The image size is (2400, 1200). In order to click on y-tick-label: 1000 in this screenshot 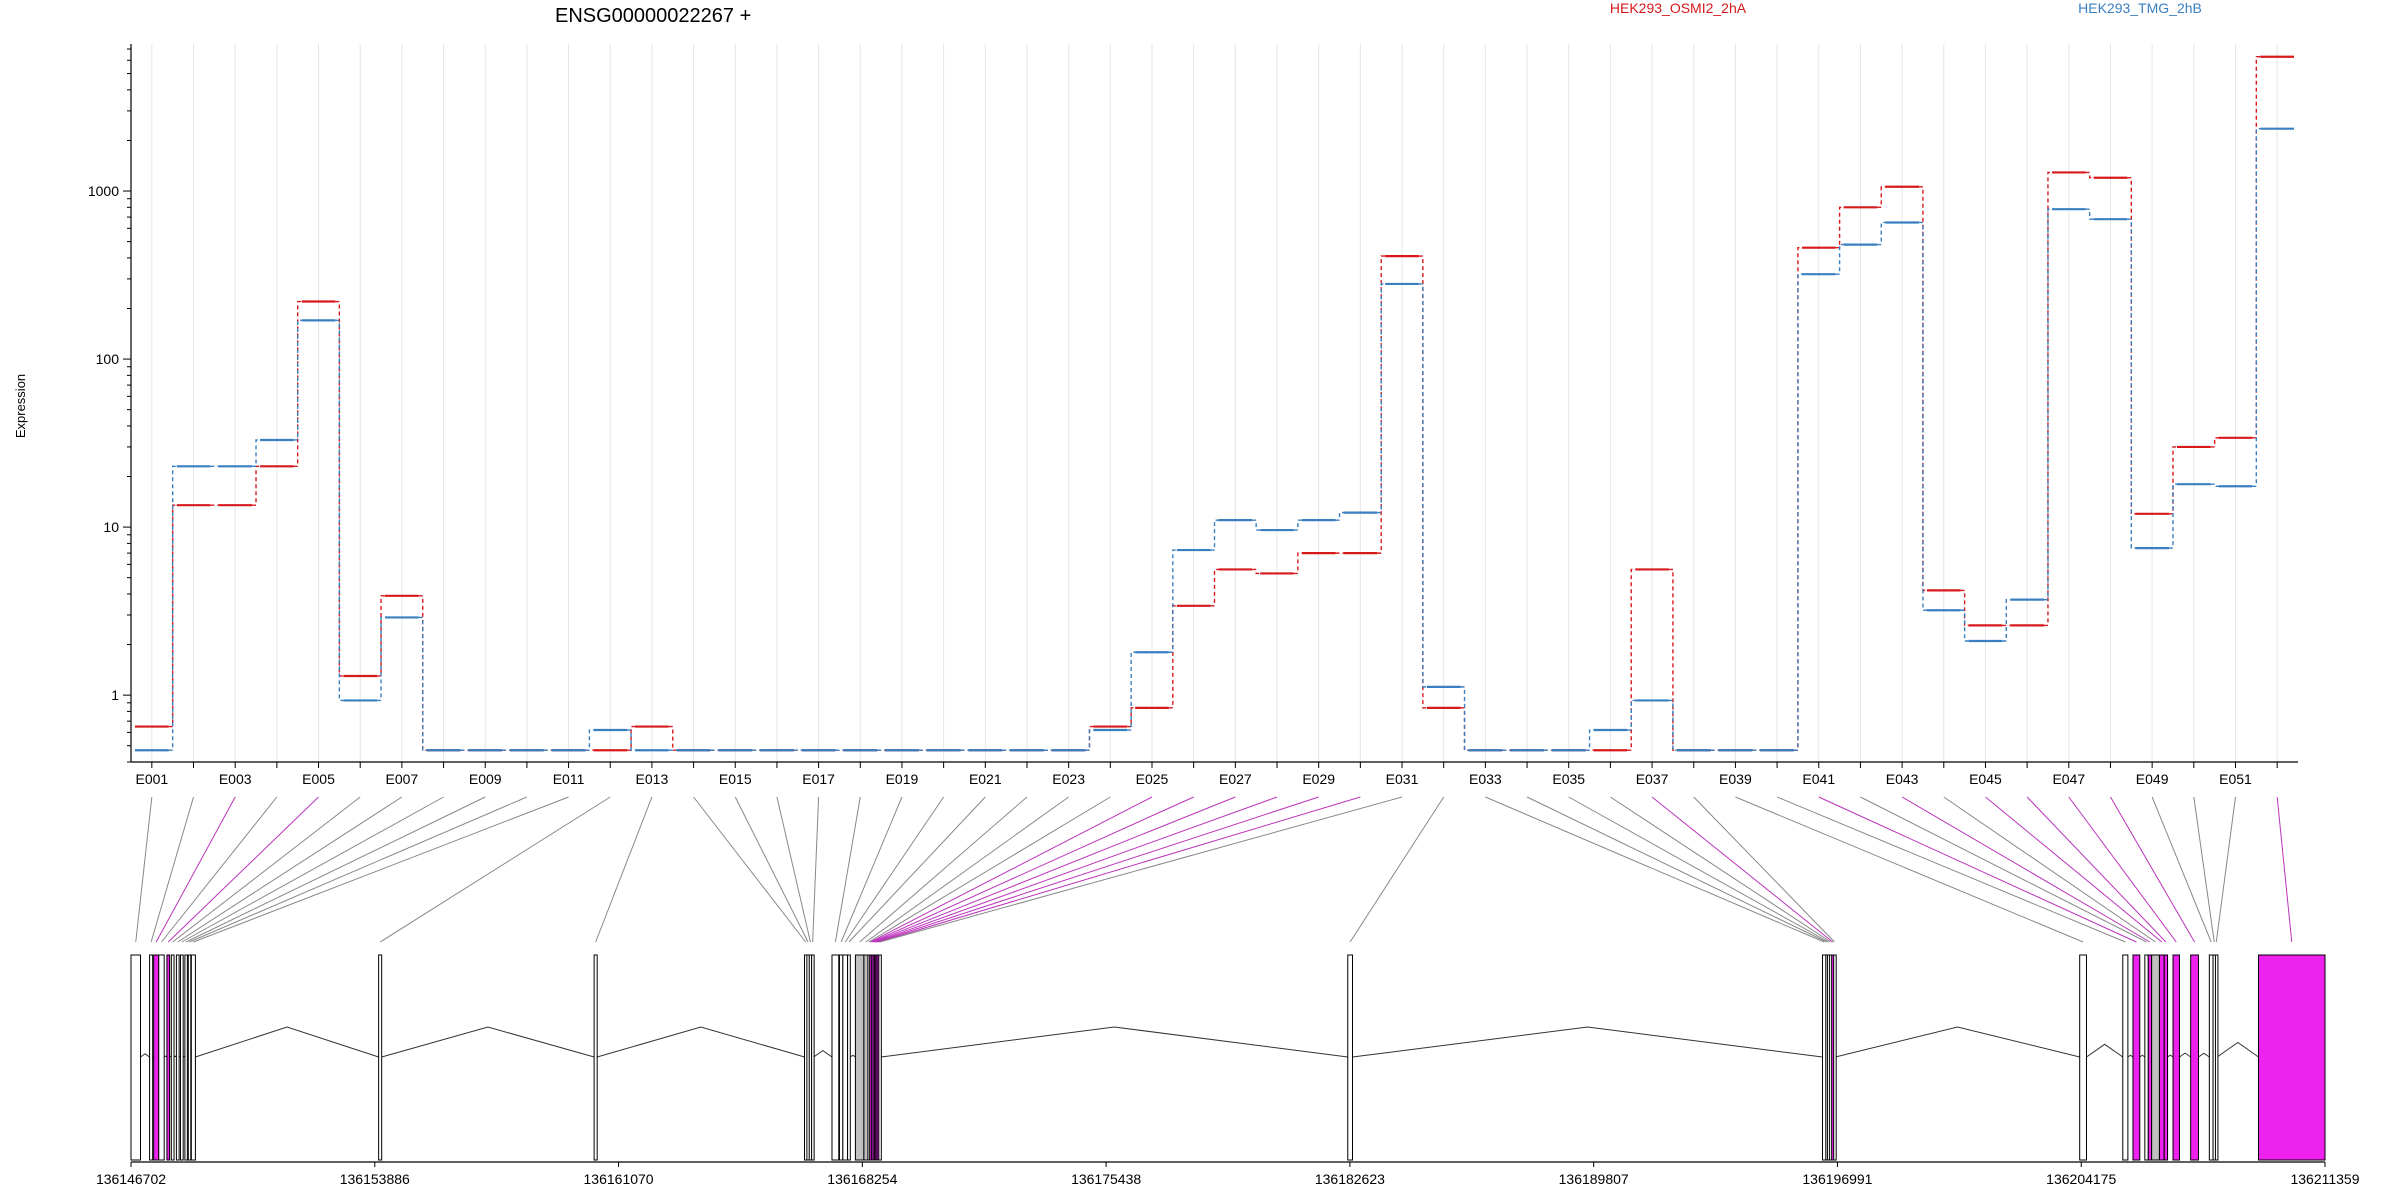, I will do `click(103, 191)`.